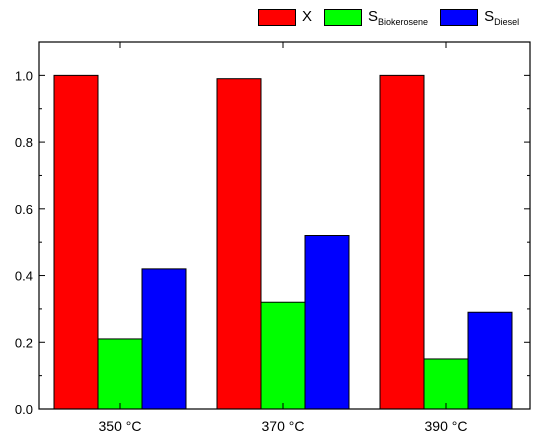 The image size is (550, 440). What do you see at coordinates (24, 342) in the screenshot?
I see `y-tick-label: 0.2` at bounding box center [24, 342].